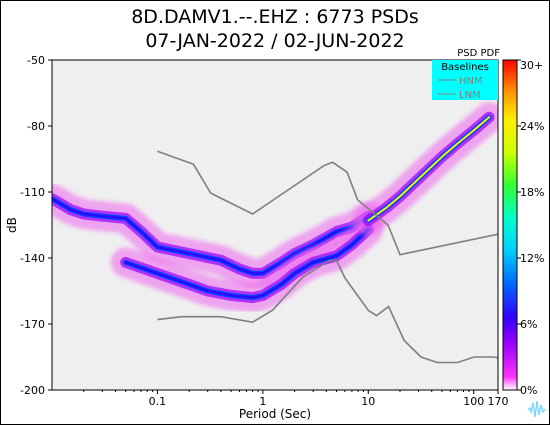 This screenshot has height=425, width=550. I want to click on colorbar-tick-label: 24%, so click(532, 126).